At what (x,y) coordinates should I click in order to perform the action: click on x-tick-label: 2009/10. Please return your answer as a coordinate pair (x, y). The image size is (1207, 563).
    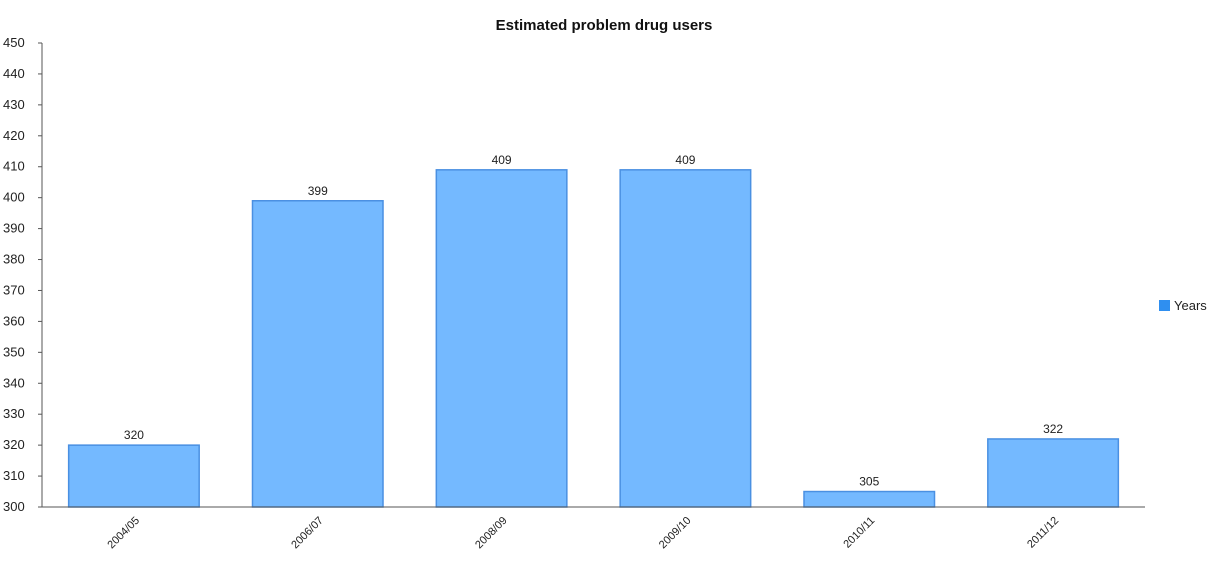
    Looking at the image, I should click on (675, 533).